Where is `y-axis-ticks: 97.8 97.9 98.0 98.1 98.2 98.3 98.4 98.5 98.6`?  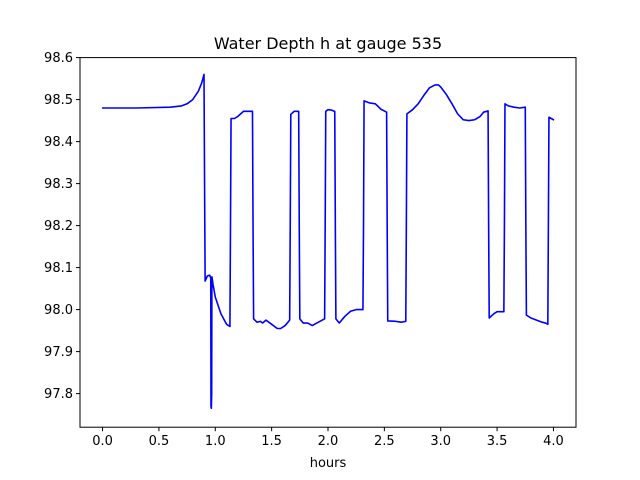 y-axis-ticks: 97.8 97.9 98.0 98.1 98.2 98.3 98.4 98.5 98.6 is located at coordinates (62, 226).